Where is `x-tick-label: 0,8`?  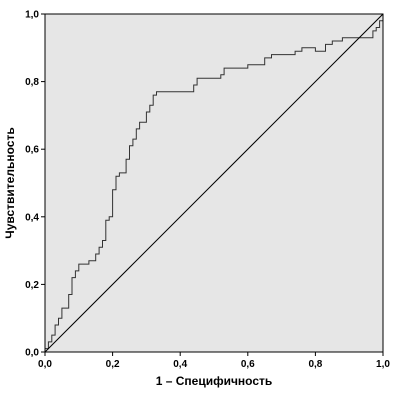
x-tick-label: 0,8 is located at coordinates (315, 364).